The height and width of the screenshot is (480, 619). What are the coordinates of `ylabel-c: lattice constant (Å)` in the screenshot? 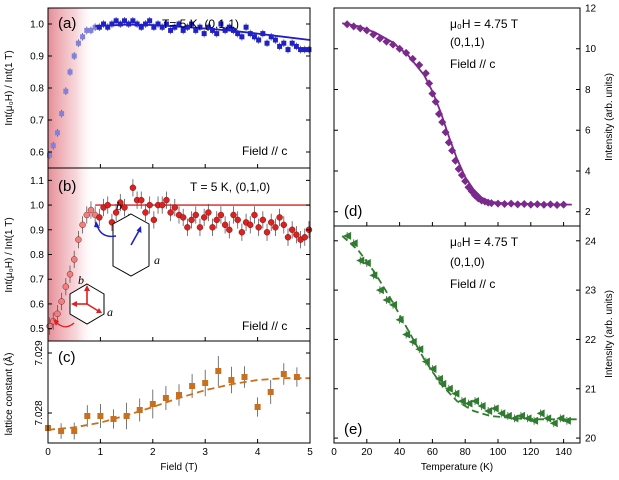 It's located at (8, 394).